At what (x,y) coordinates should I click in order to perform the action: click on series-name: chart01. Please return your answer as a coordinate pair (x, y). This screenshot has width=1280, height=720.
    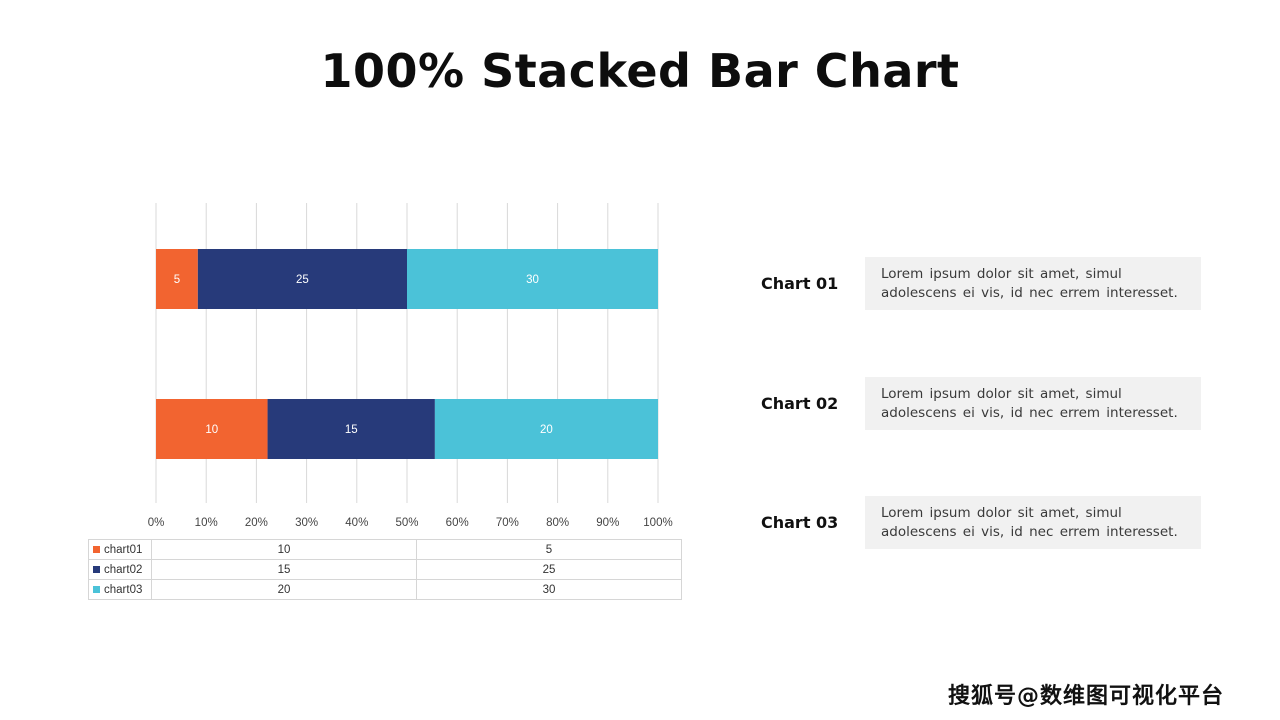
    Looking at the image, I should click on (123, 549).